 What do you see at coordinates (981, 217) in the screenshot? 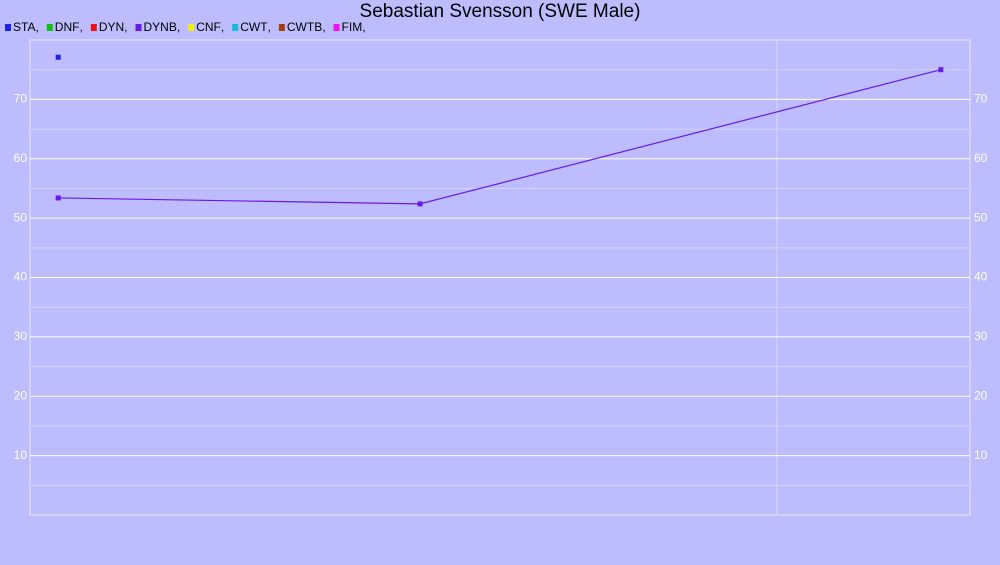
I see `y2-tick-label: 50` at bounding box center [981, 217].